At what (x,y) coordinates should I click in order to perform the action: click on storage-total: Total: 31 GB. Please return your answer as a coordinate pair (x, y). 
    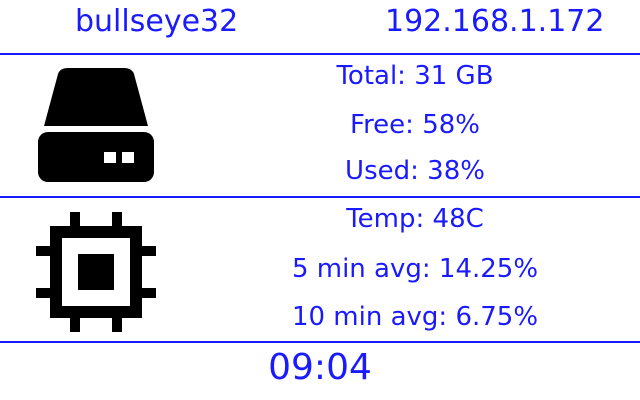
    Looking at the image, I should click on (415, 76).